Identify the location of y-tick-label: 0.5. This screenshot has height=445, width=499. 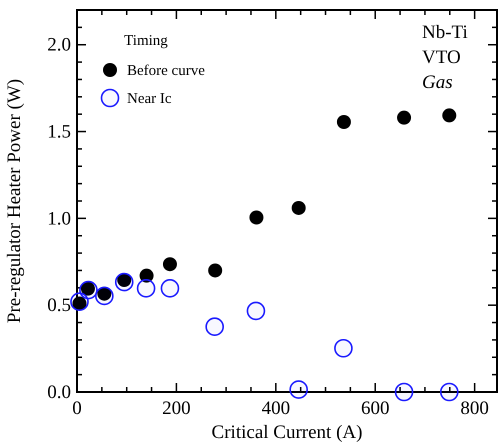
(59, 305).